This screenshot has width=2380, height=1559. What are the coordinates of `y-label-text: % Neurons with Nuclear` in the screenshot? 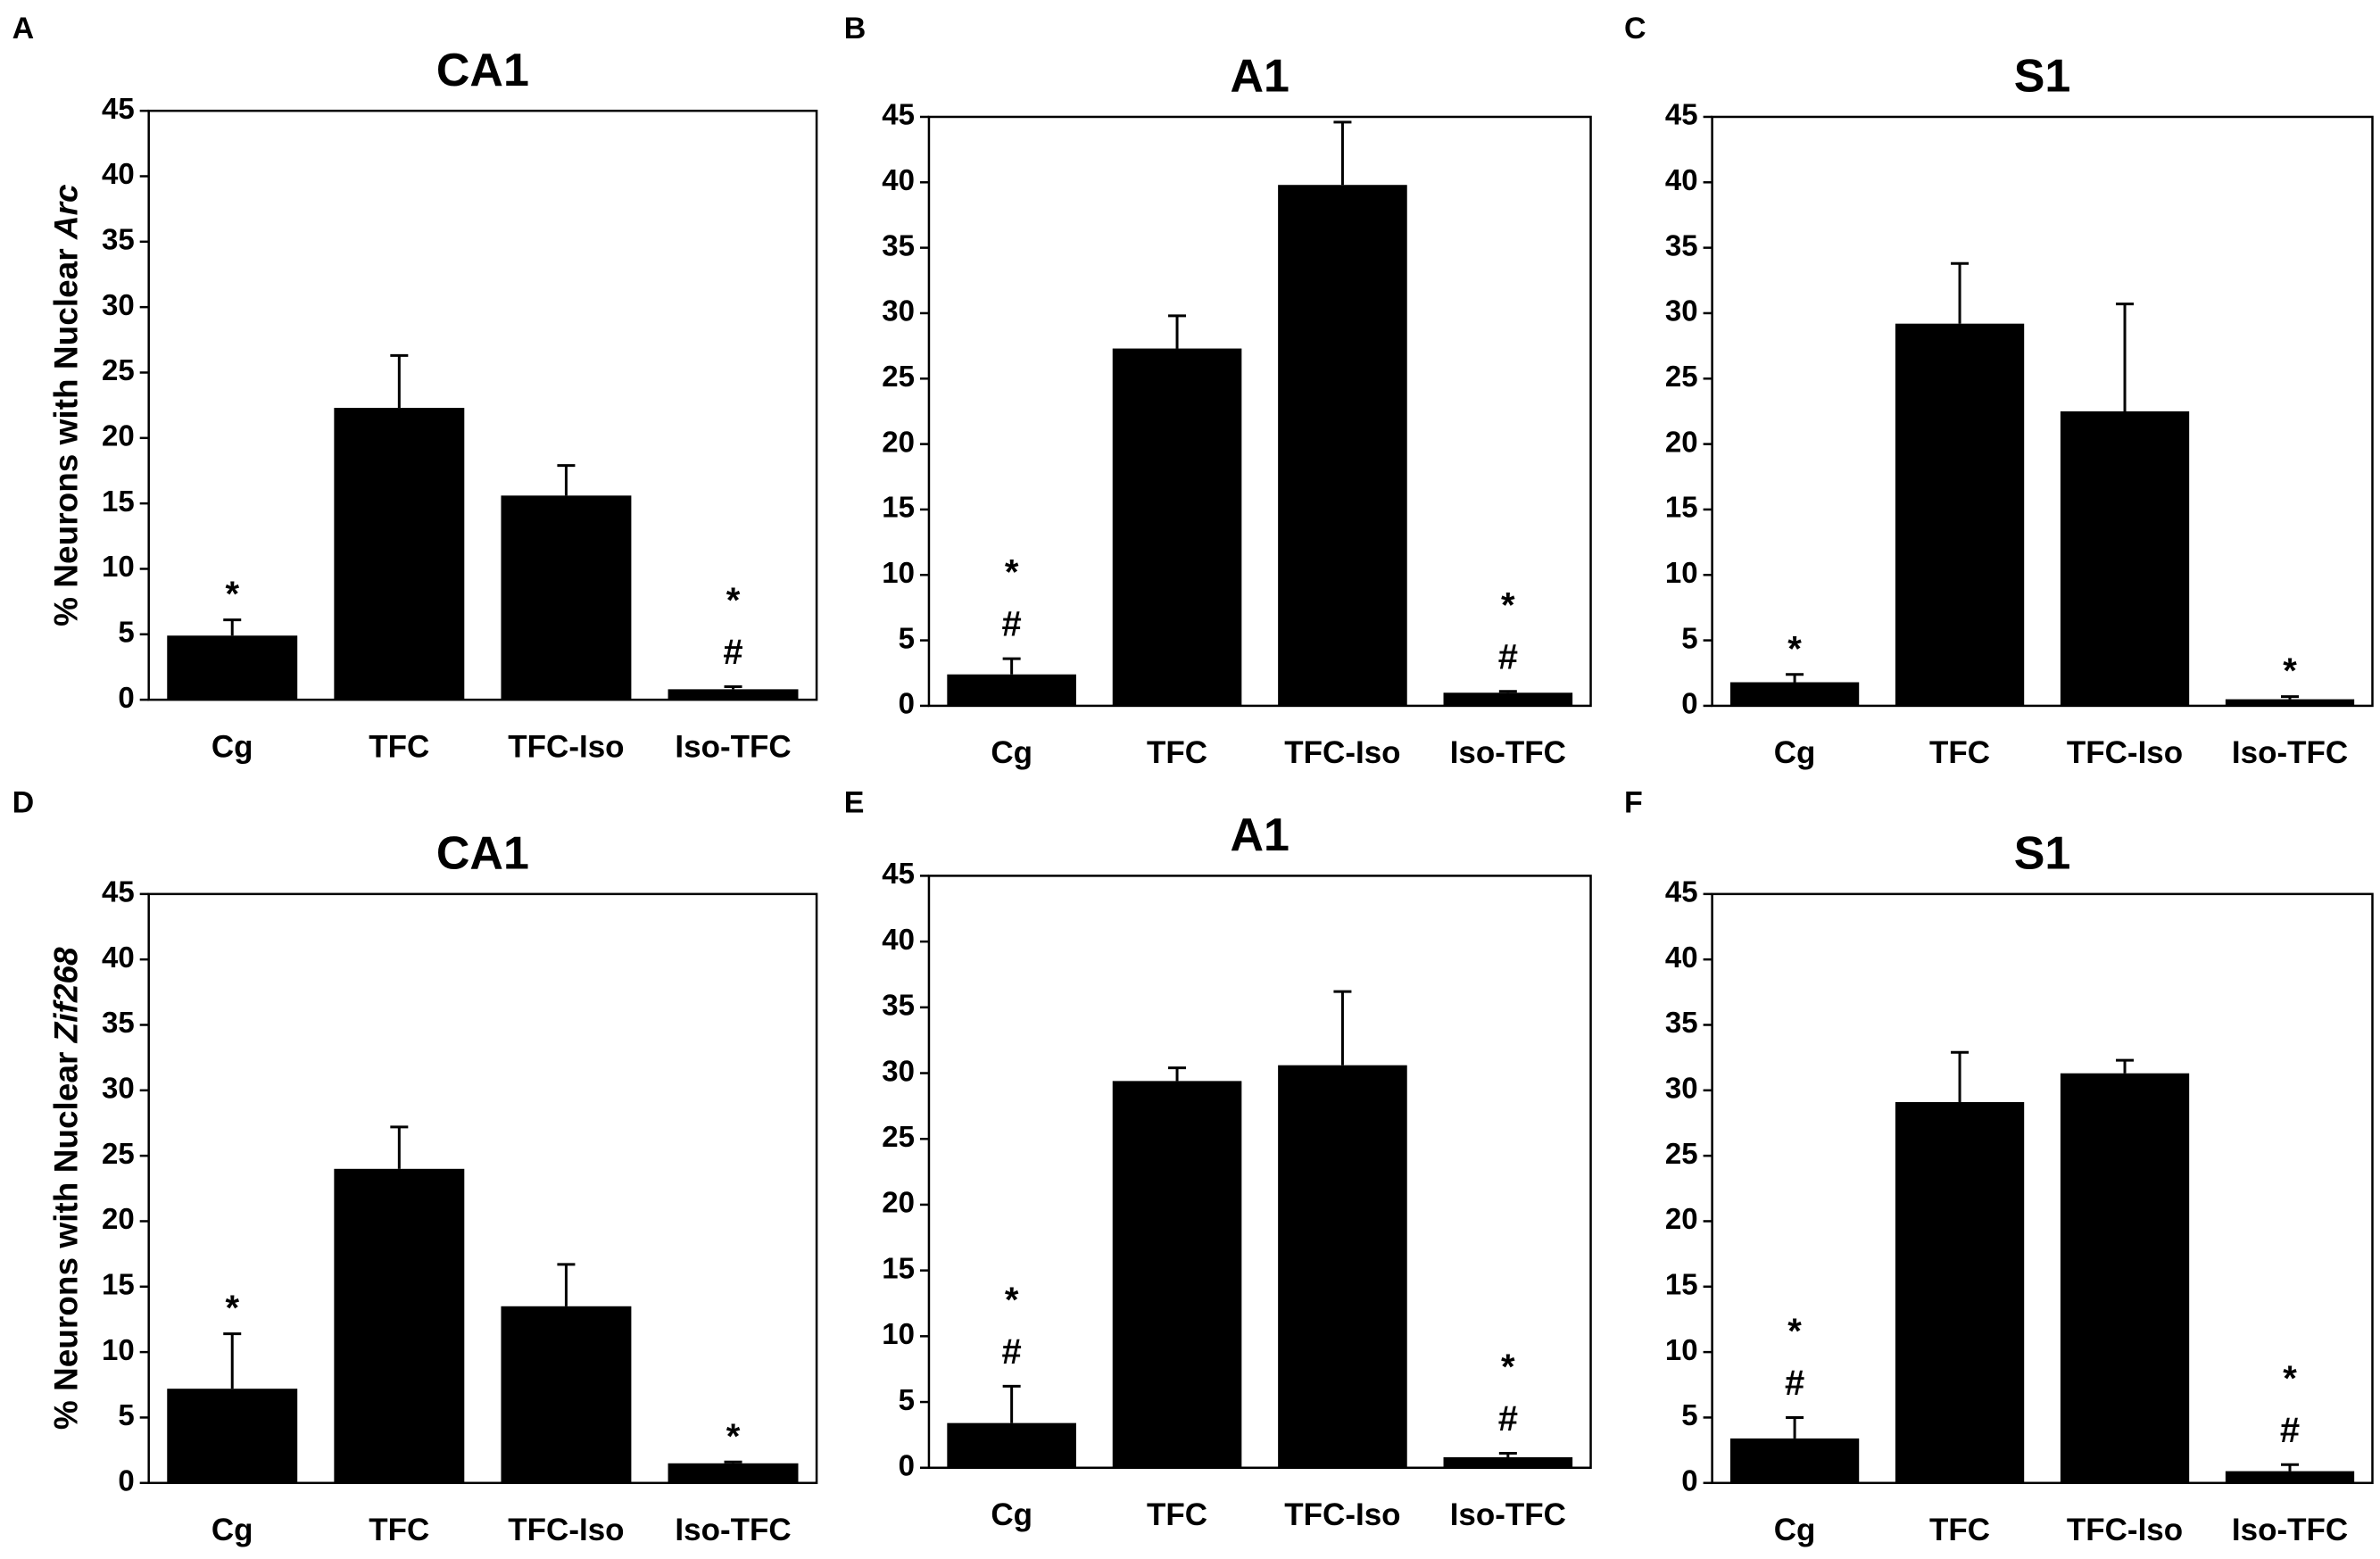 It's located at (66, 437).